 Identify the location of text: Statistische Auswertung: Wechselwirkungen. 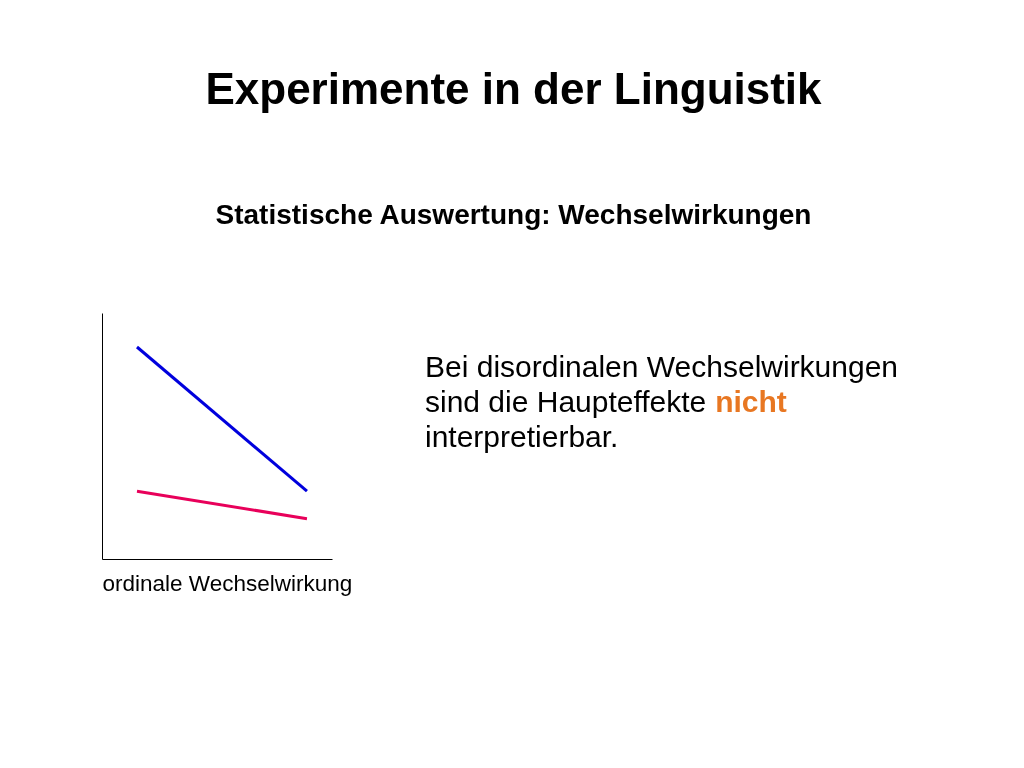
(513, 214).